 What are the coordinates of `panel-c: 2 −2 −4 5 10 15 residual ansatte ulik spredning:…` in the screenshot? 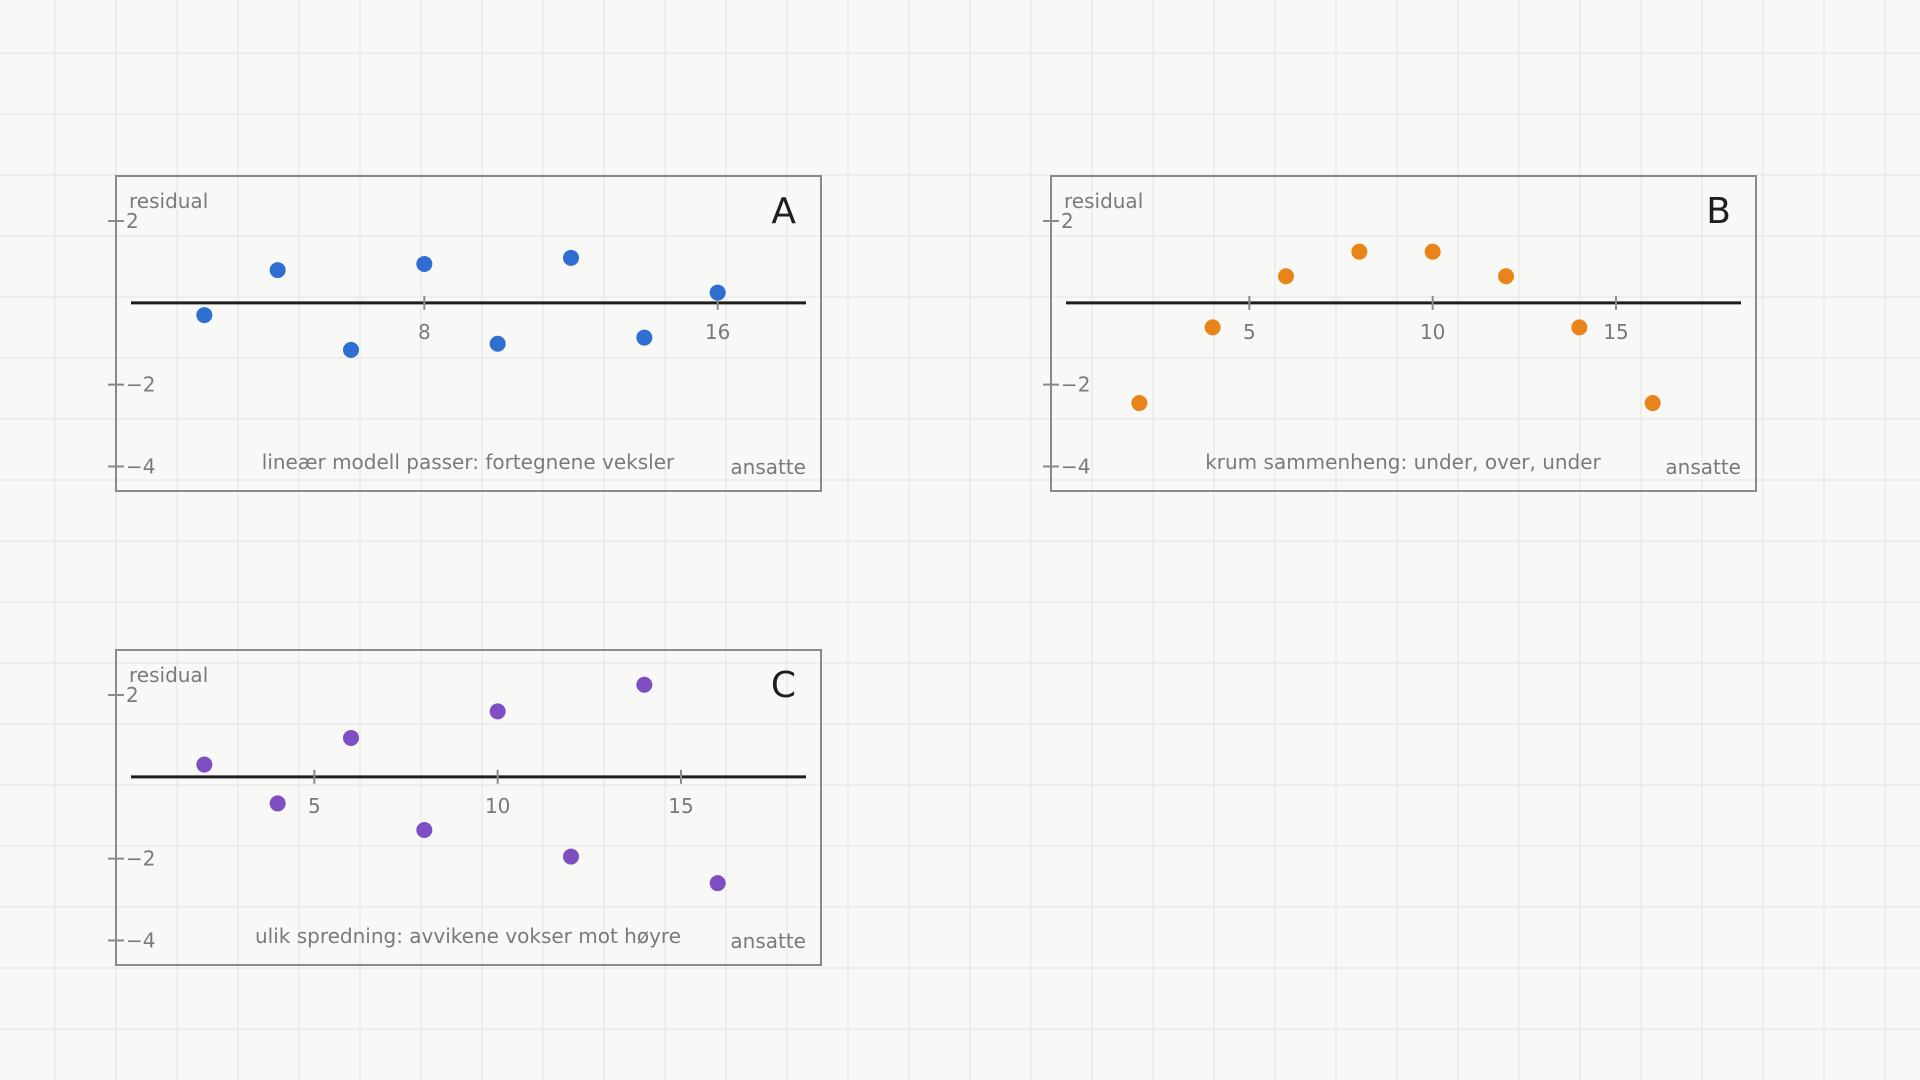 It's located at (465, 807).